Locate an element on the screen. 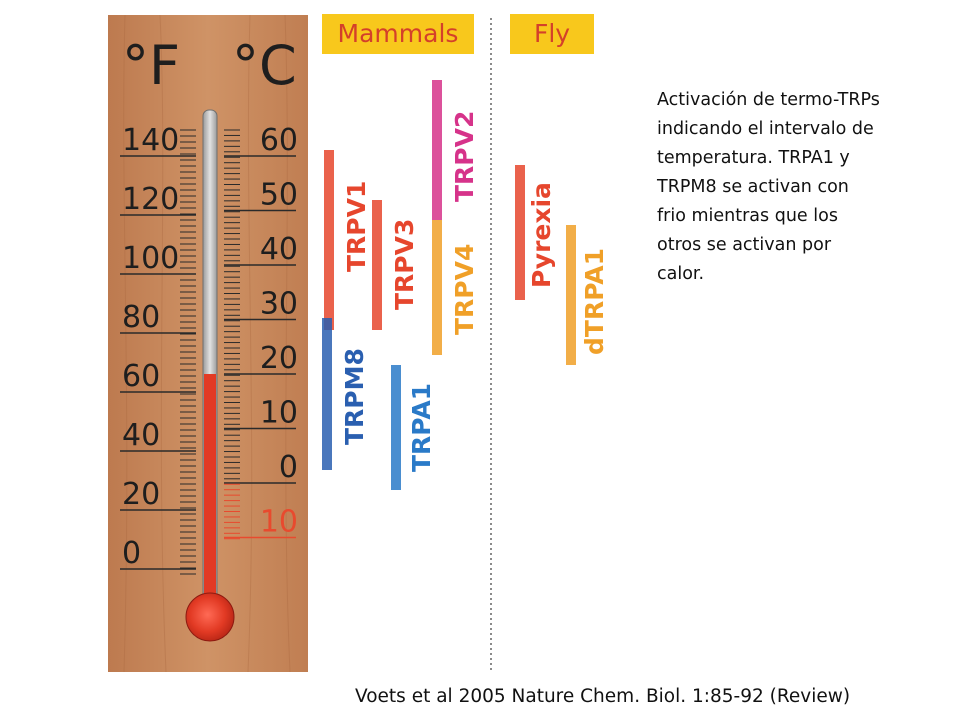  fahrenheit-tick-label: 100 is located at coordinates (150, 258).